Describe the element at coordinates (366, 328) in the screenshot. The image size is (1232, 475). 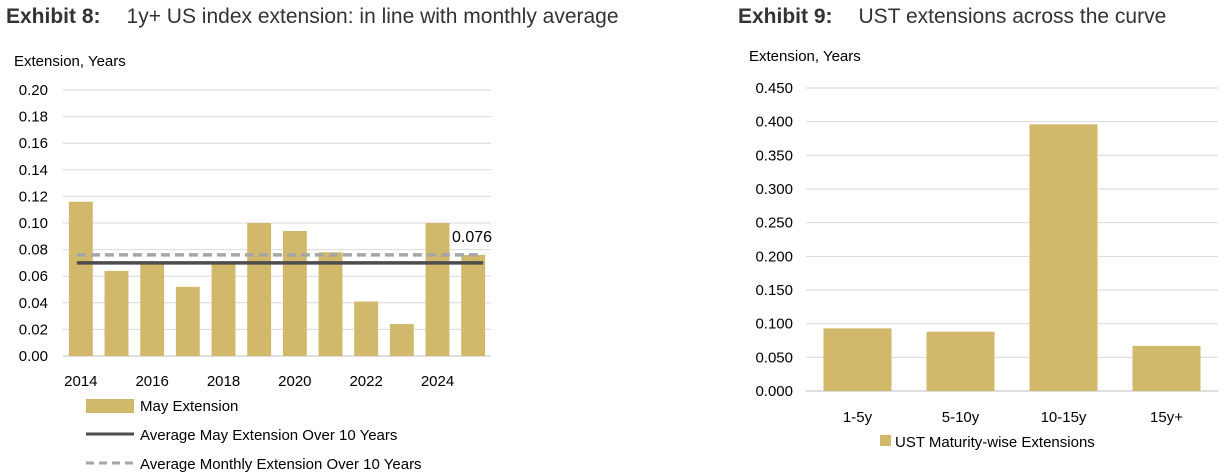
I see `bar-2022` at that location.